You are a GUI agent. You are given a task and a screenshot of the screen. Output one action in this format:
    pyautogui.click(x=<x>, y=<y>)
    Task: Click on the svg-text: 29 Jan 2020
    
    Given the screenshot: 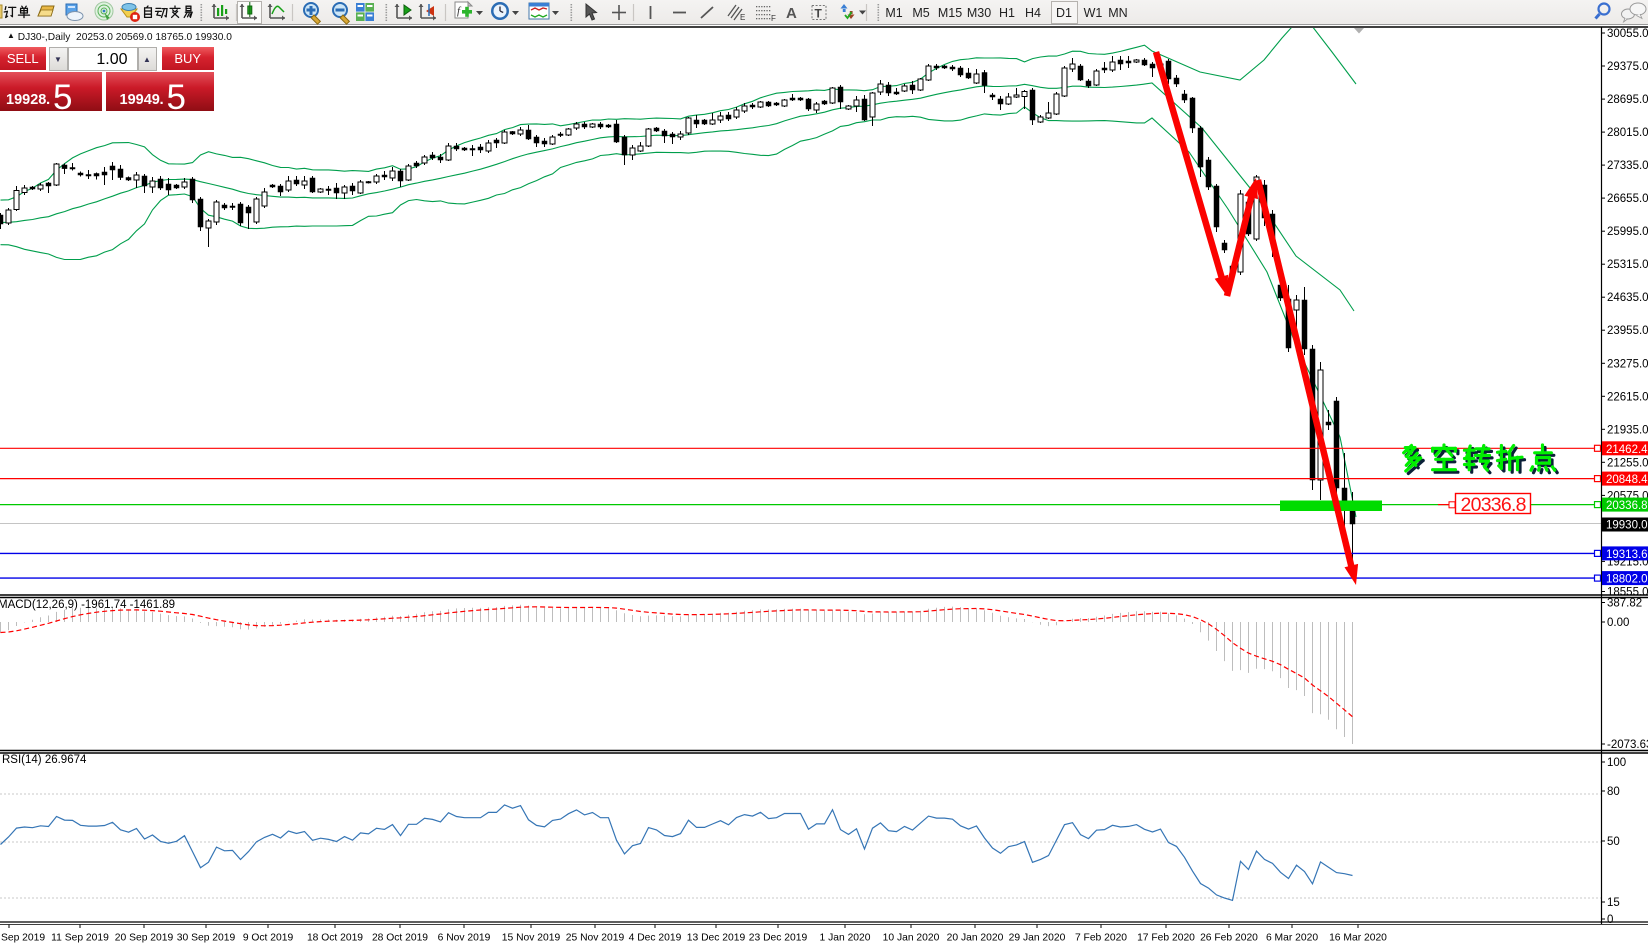 What is the action you would take?
    pyautogui.click(x=1037, y=938)
    